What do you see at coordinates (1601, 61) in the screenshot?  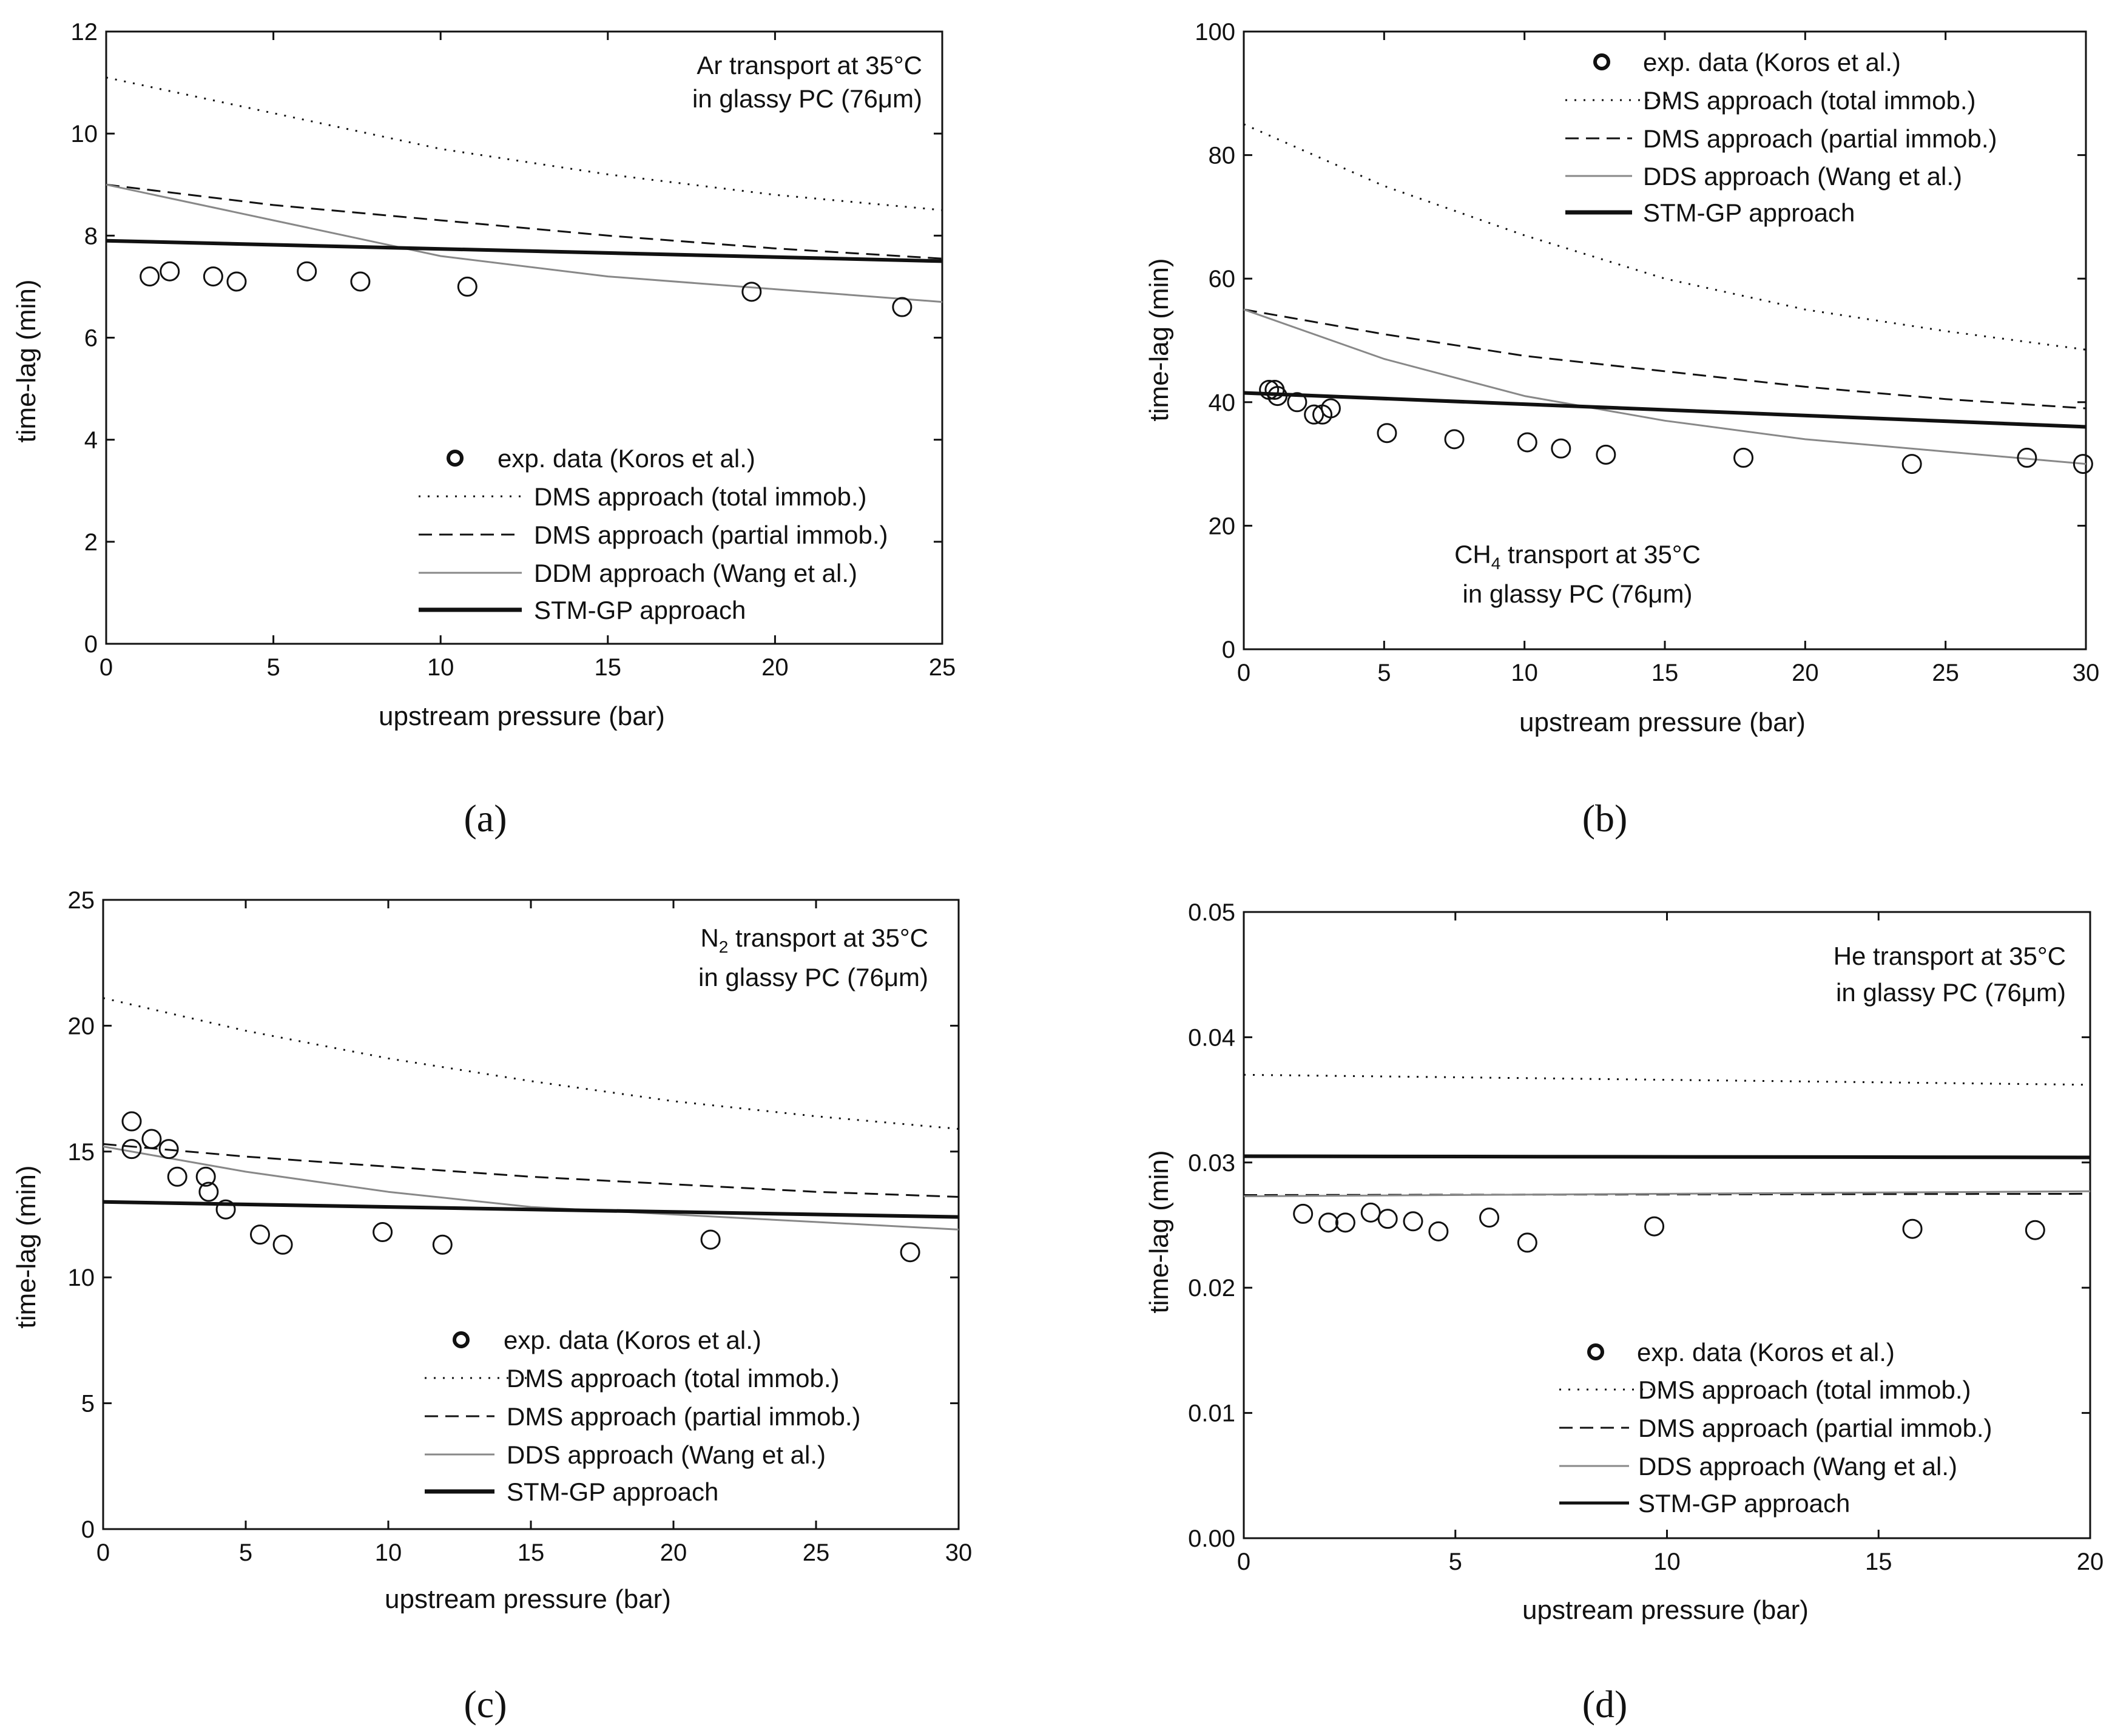 I see `panel-b-legend-marker-exp` at bounding box center [1601, 61].